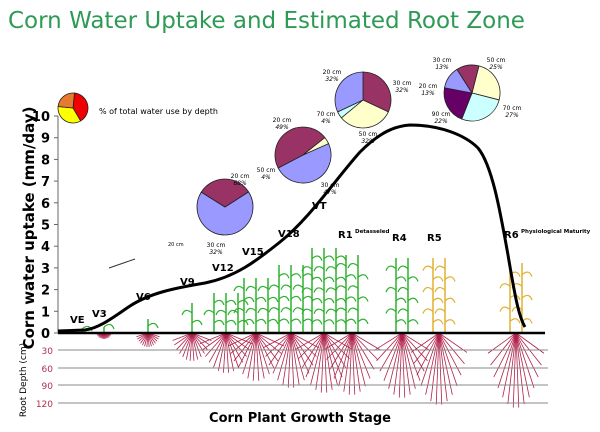 This screenshot has height=432, width=600. I want to click on root-depth-label: 60, so click(48, 370).